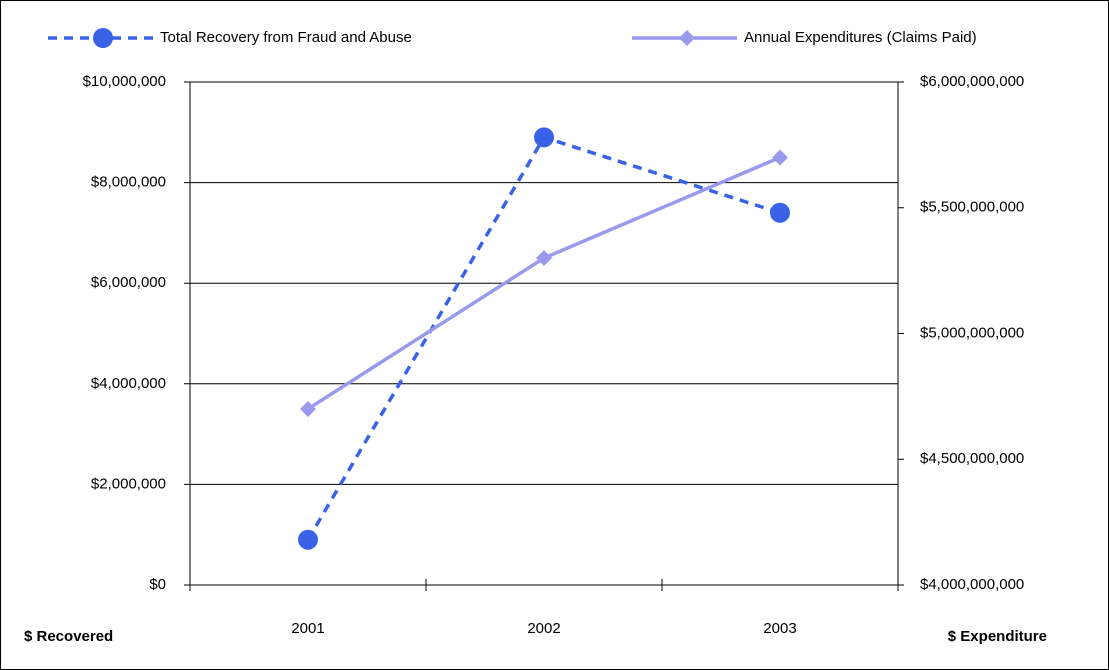 Image resolution: width=1109 pixels, height=670 pixels. Describe the element at coordinates (779, 628) in the screenshot. I see `x-tick-label: 2003` at that location.